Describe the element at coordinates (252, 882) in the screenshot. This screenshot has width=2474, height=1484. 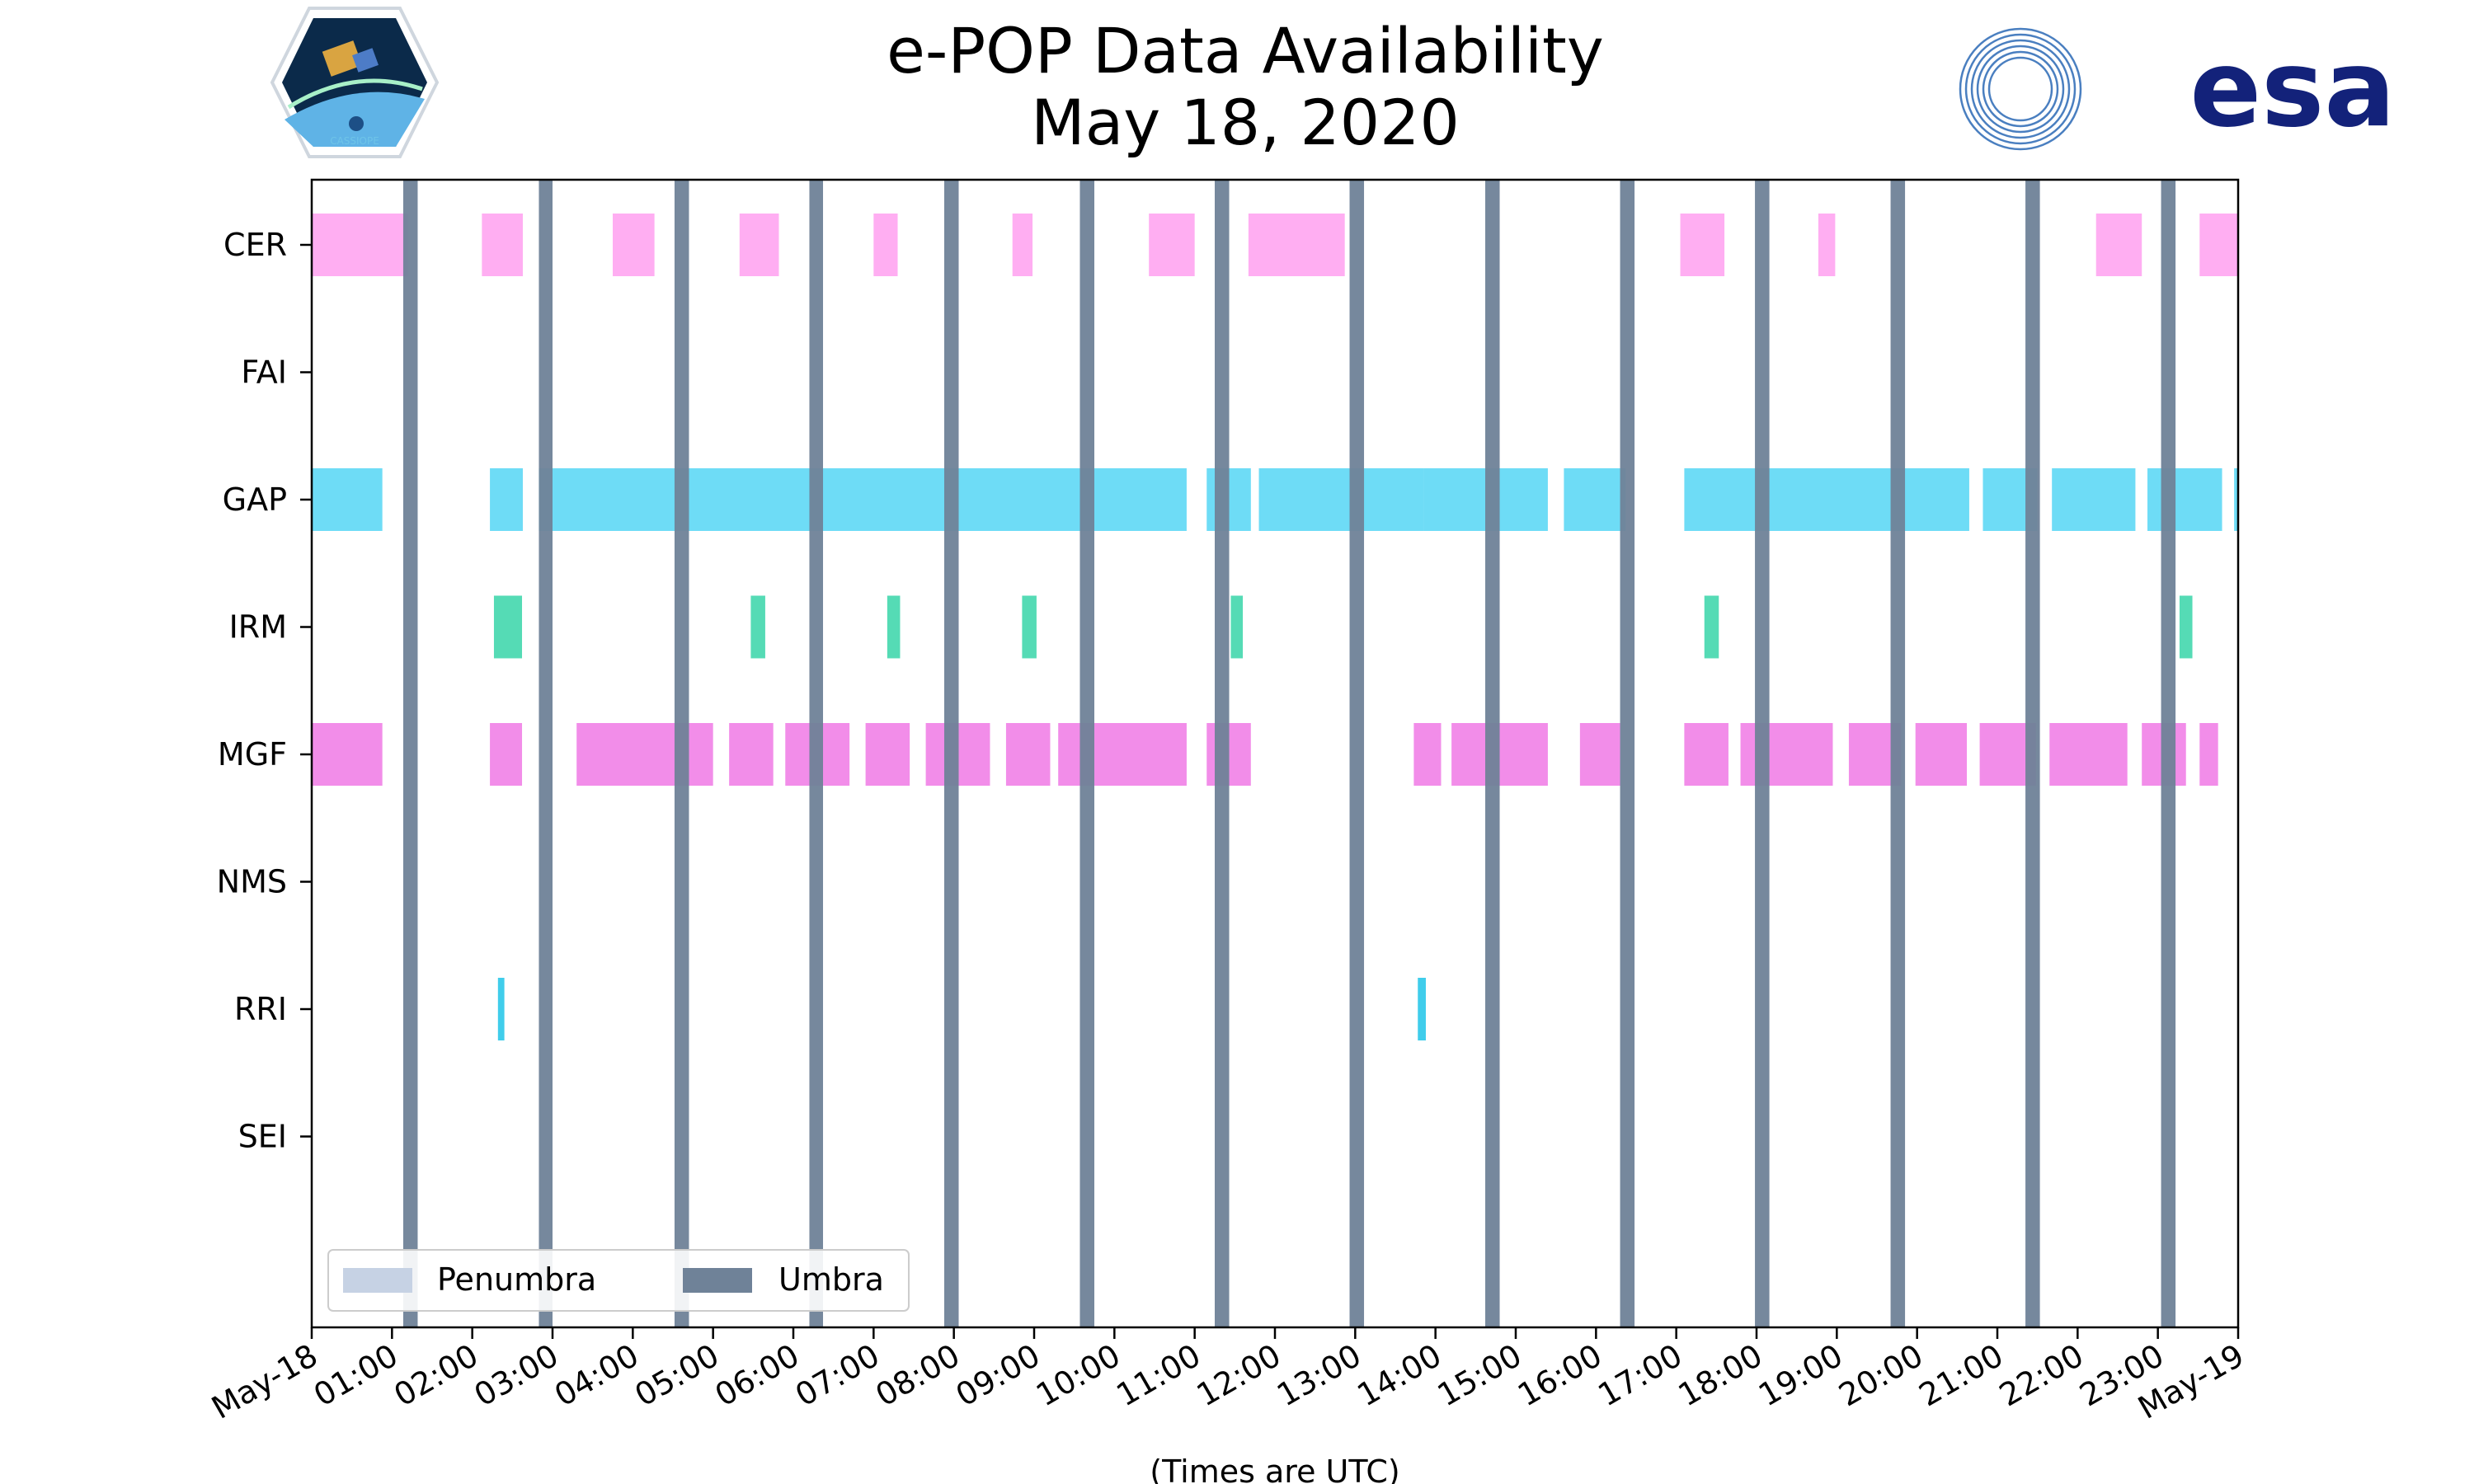
I see `y-tick-label-nms: NMS` at that location.